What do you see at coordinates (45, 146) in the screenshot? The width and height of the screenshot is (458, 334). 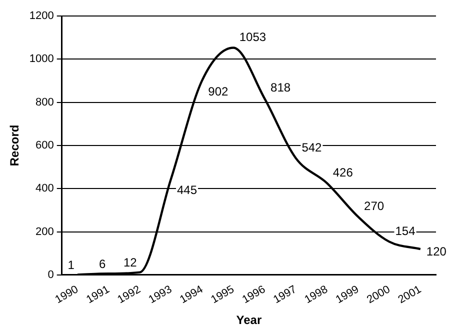 I see `y-tick-label: 600` at bounding box center [45, 146].